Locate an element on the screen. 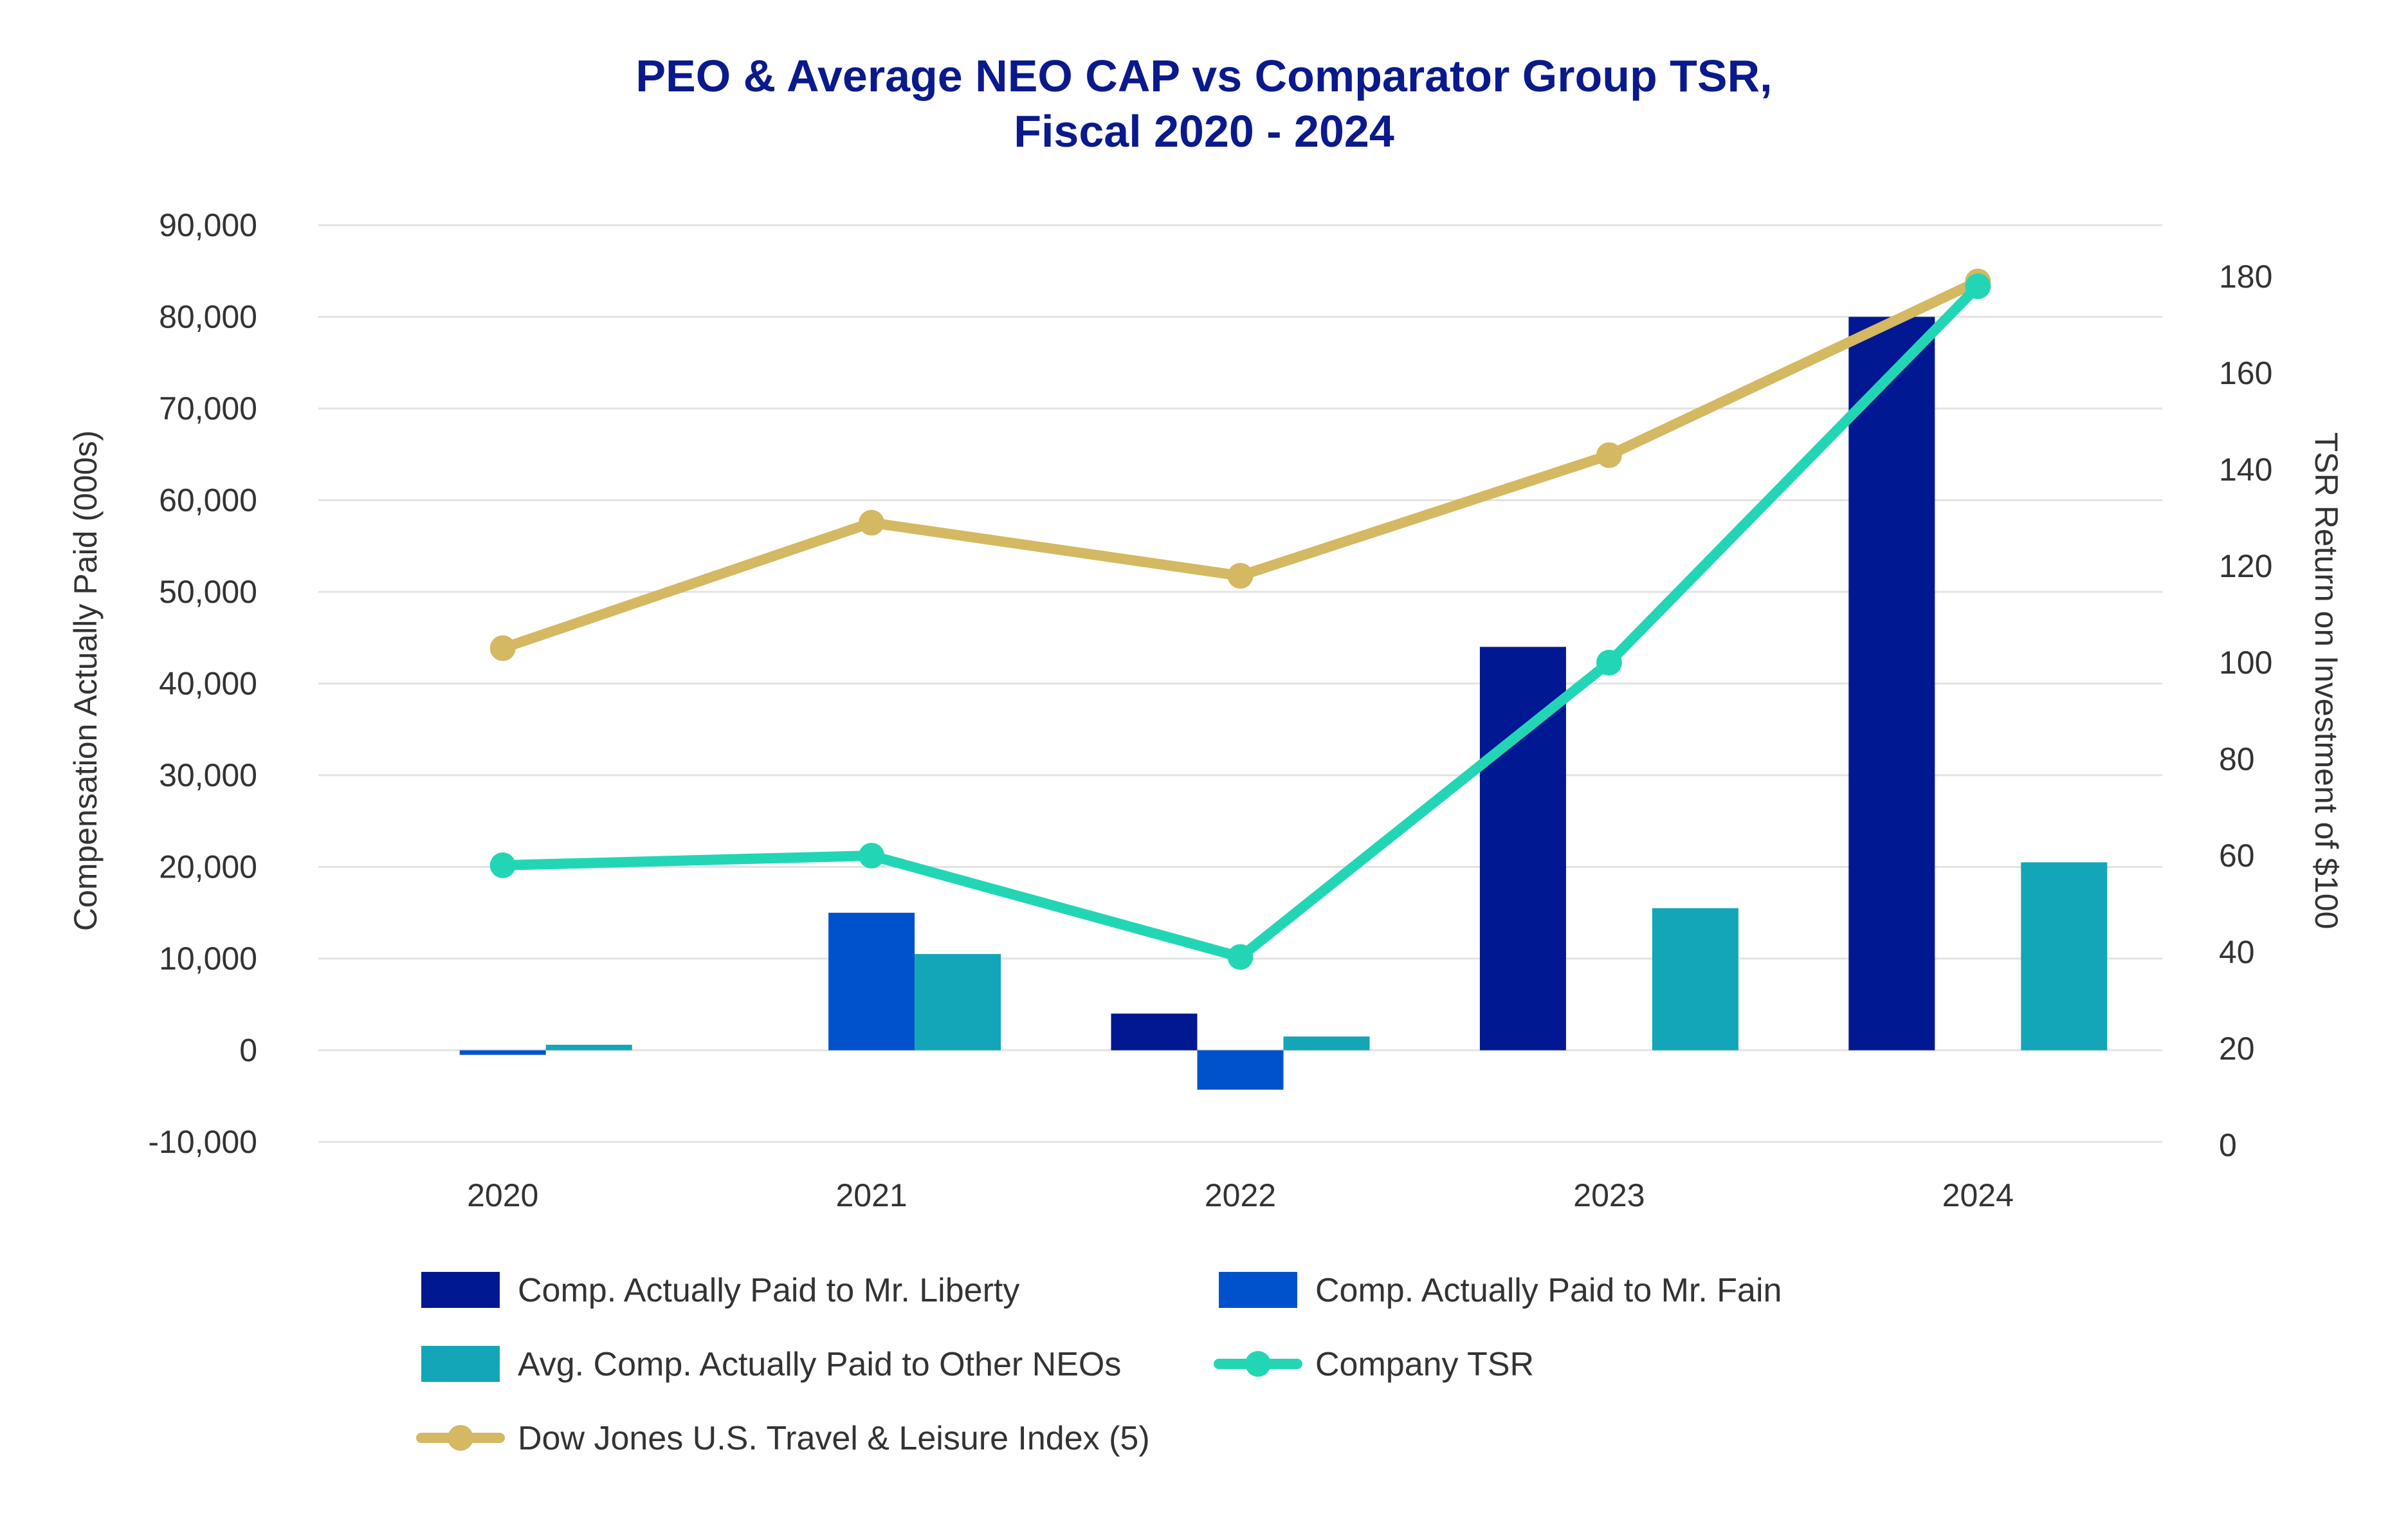 The image size is (2408, 1517). y2-tick-label: 100 is located at coordinates (2246, 663).